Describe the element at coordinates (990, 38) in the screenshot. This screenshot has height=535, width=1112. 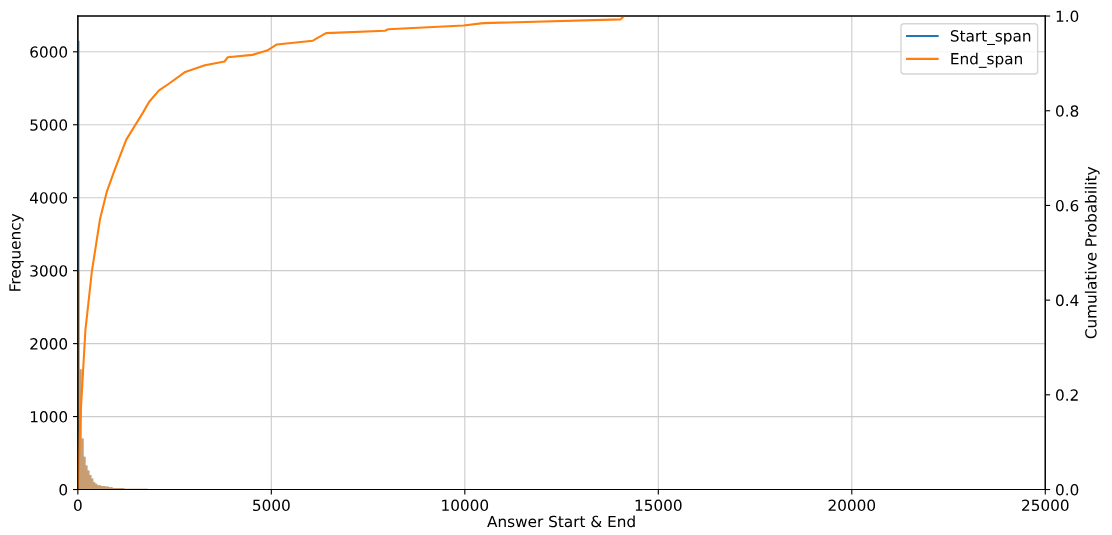
I see `legend-label: Start_span` at that location.